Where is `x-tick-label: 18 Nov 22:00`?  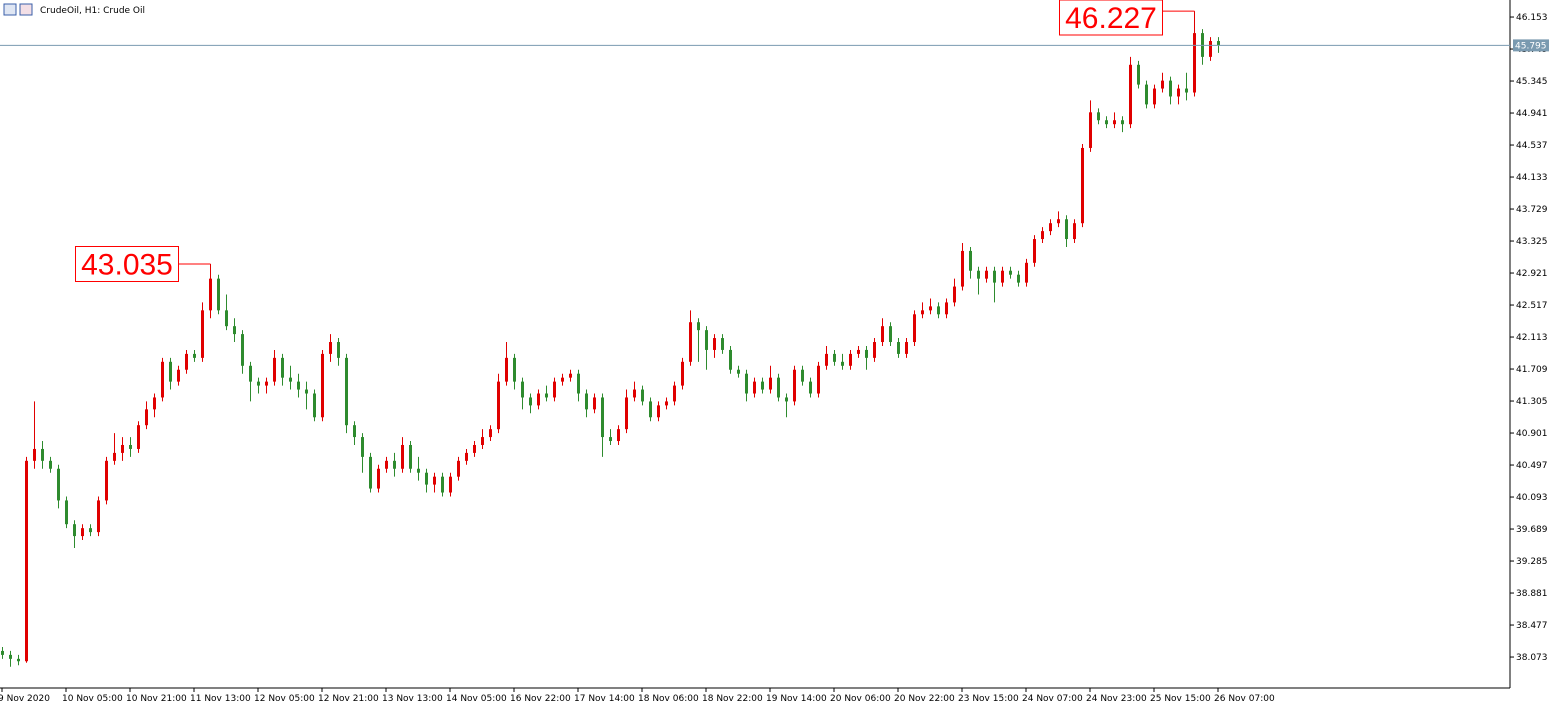
x-tick-label: 18 Nov 22:00 is located at coordinates (732, 699).